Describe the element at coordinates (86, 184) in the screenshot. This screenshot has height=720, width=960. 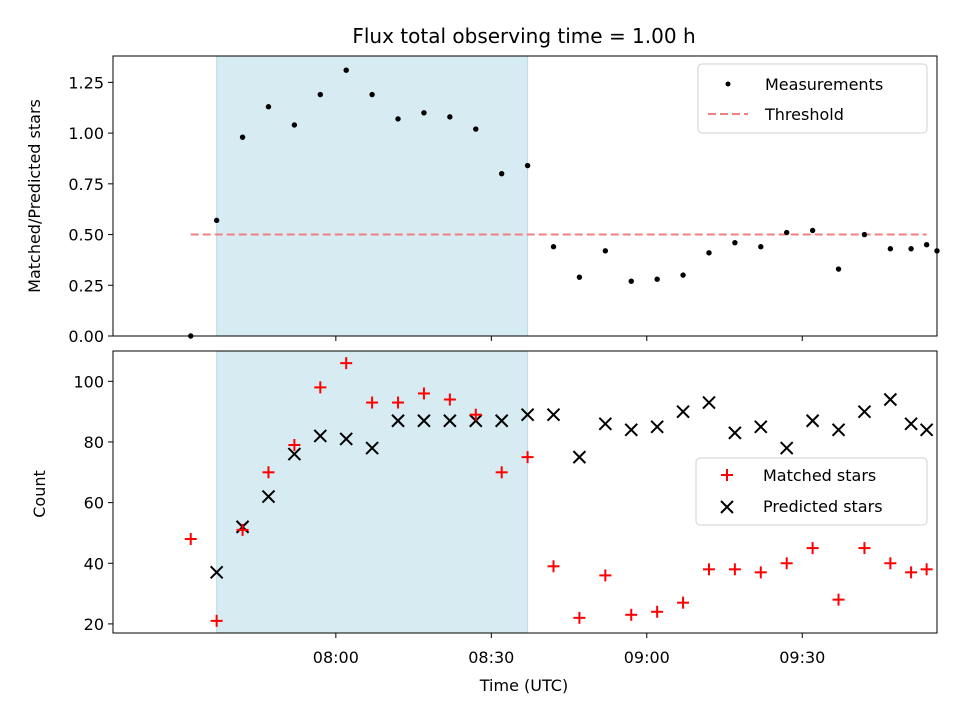
I see `top-y-tick-label: 0.75` at that location.